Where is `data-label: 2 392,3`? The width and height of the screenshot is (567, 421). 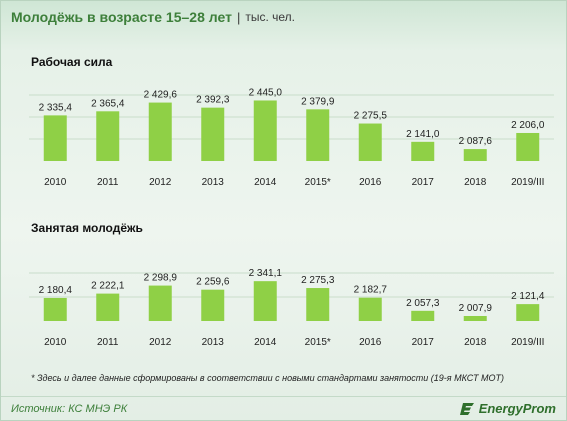
data-label: 2 392,3 is located at coordinates (213, 100).